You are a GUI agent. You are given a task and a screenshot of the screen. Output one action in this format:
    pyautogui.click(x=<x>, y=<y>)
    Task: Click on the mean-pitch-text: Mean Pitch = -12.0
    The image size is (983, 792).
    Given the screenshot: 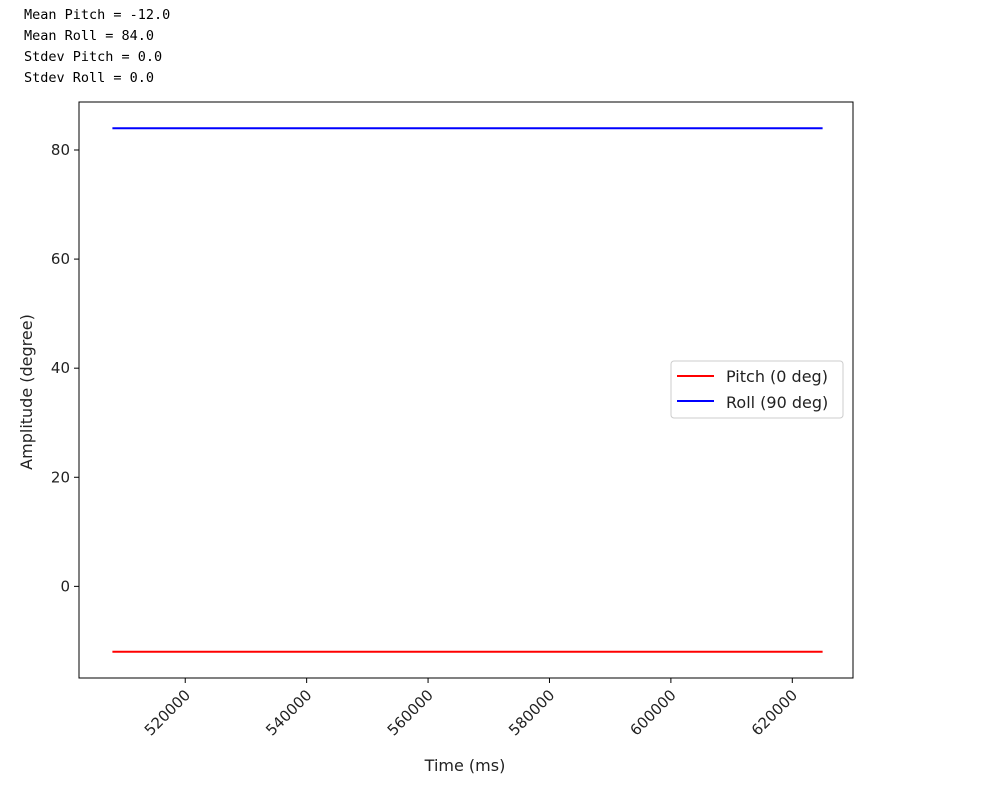 What is the action you would take?
    pyautogui.click(x=97, y=15)
    